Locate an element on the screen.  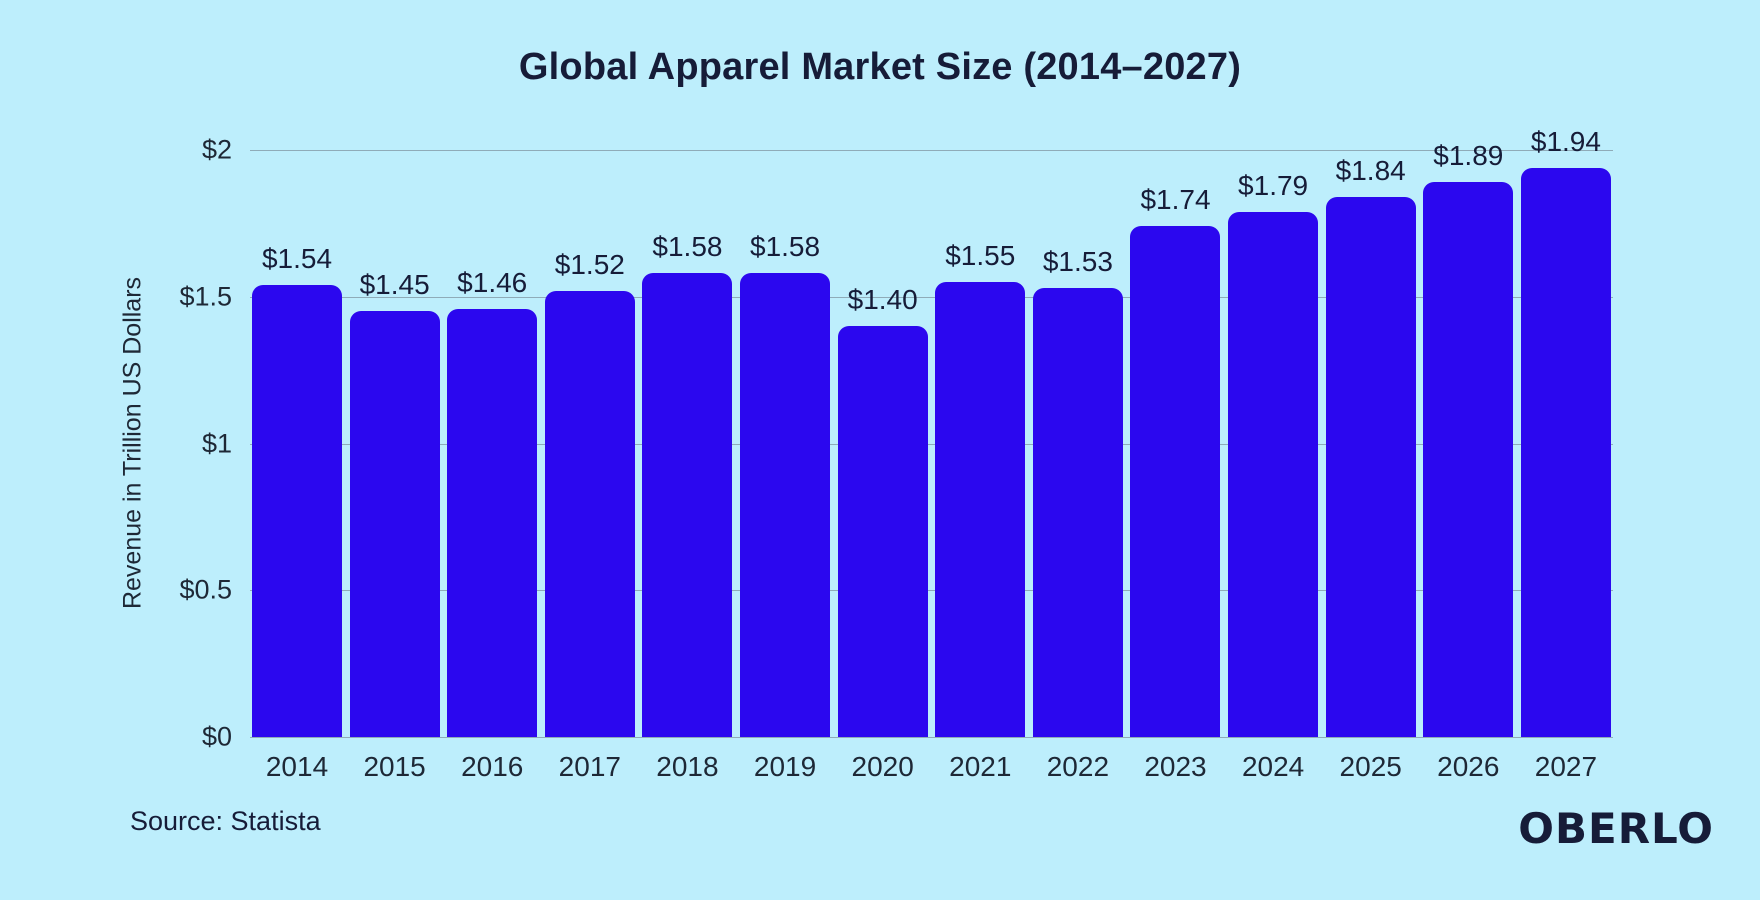
bar-slot-2021: $1.55 2021 is located at coordinates (980, 466).